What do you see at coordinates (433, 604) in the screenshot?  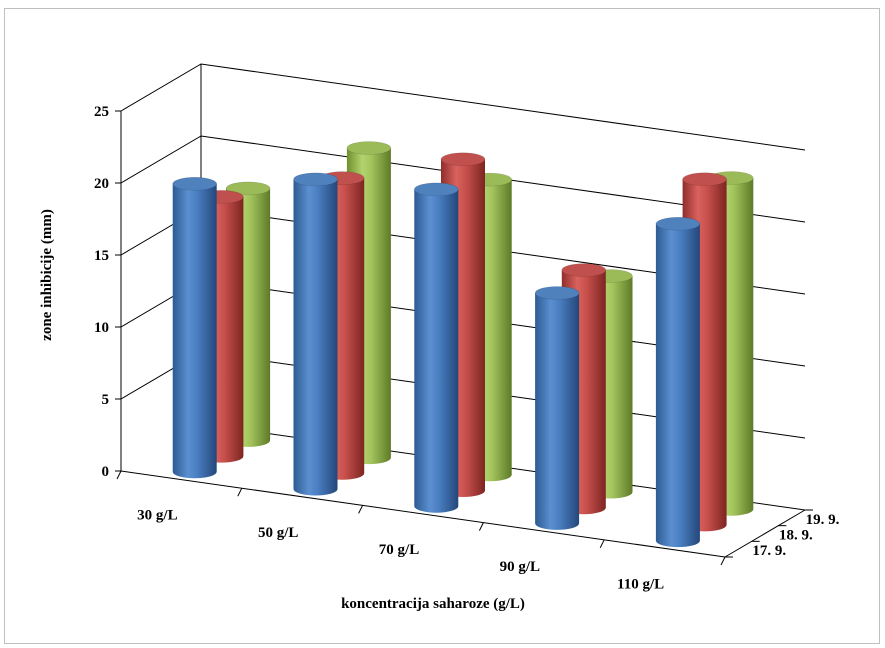 I see `x-axis-title: koncentracija saharoze (g/L)` at bounding box center [433, 604].